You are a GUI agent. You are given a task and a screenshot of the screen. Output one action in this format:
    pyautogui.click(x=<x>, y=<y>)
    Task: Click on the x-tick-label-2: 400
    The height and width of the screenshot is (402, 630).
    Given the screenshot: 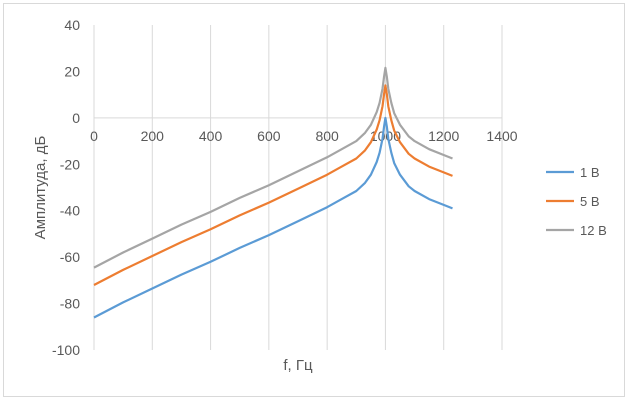 What is the action you would take?
    pyautogui.click(x=211, y=136)
    